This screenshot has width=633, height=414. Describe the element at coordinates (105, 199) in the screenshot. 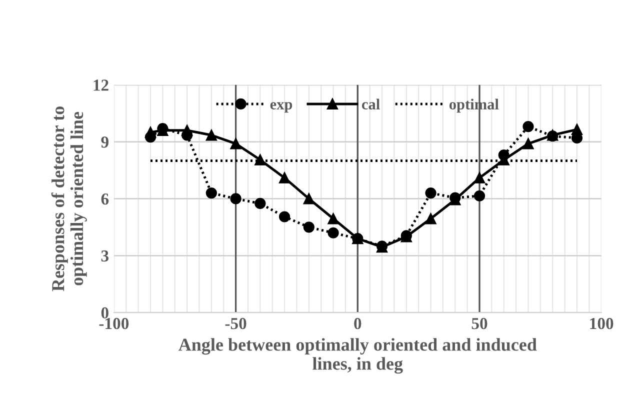

I see `y-tick-label: 6` at that location.